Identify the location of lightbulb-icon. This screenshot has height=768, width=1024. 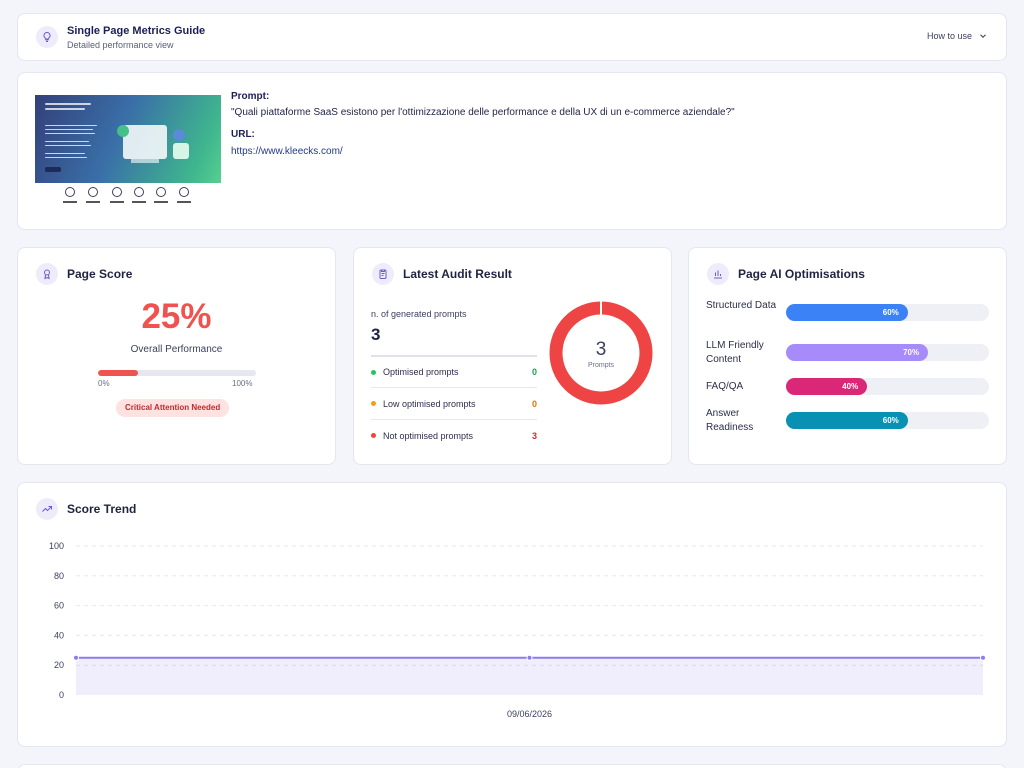
(47, 37).